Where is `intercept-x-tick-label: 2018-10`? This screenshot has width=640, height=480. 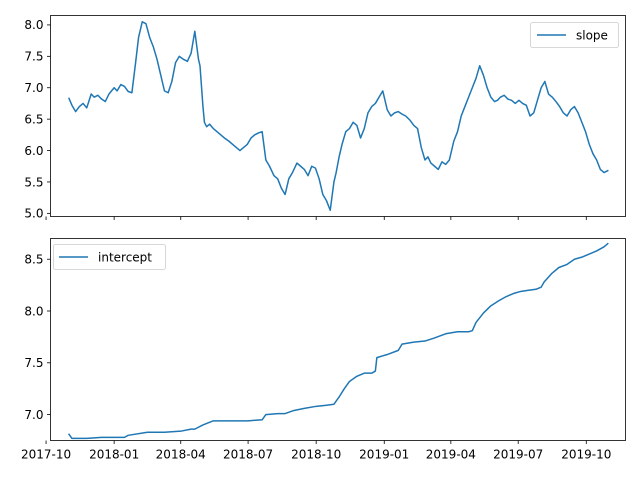
intercept-x-tick-label: 2018-10 is located at coordinates (316, 455).